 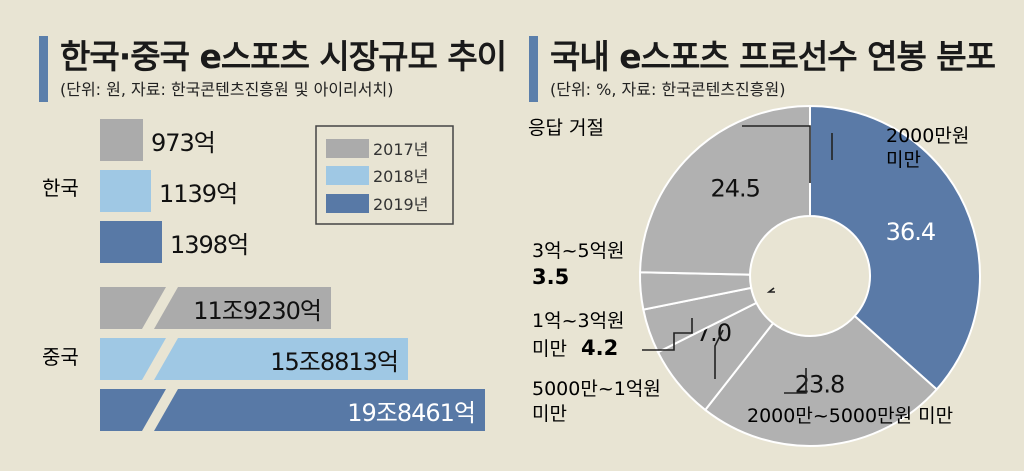 I want to click on slice-2000만~5000만원 미만, so click(x=821, y=380).